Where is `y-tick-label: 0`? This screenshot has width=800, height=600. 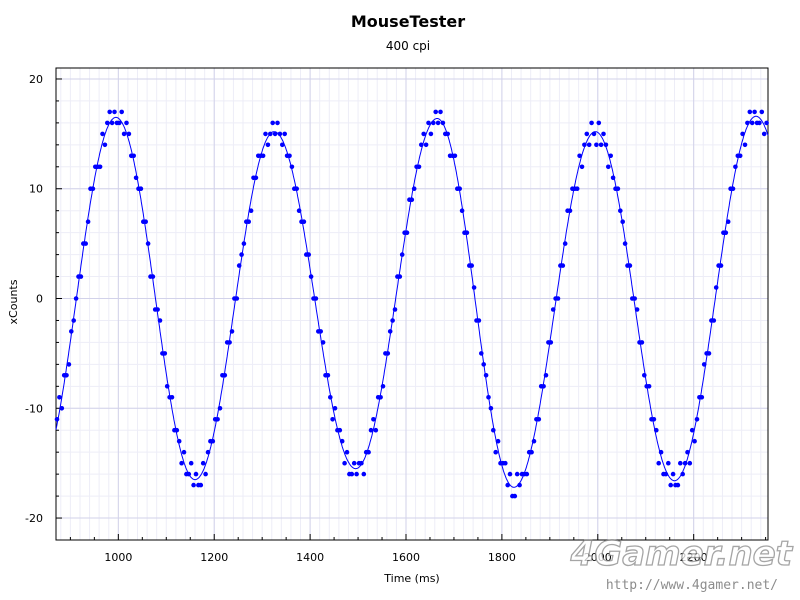
y-tick-label: 0 is located at coordinates (39, 299).